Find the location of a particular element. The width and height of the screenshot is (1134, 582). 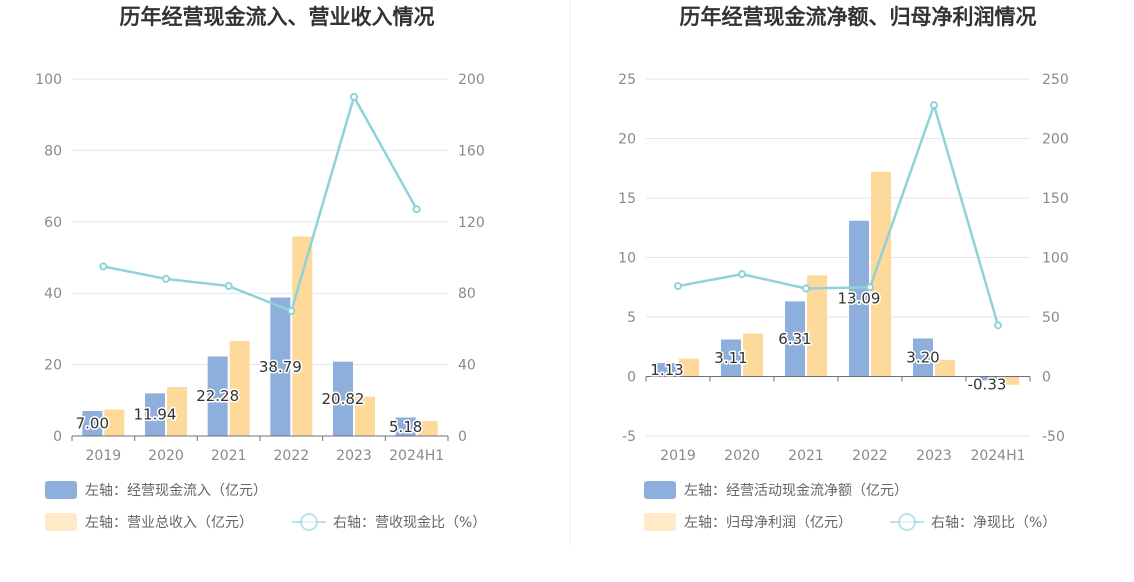

data-label: 3.11 is located at coordinates (730, 358).